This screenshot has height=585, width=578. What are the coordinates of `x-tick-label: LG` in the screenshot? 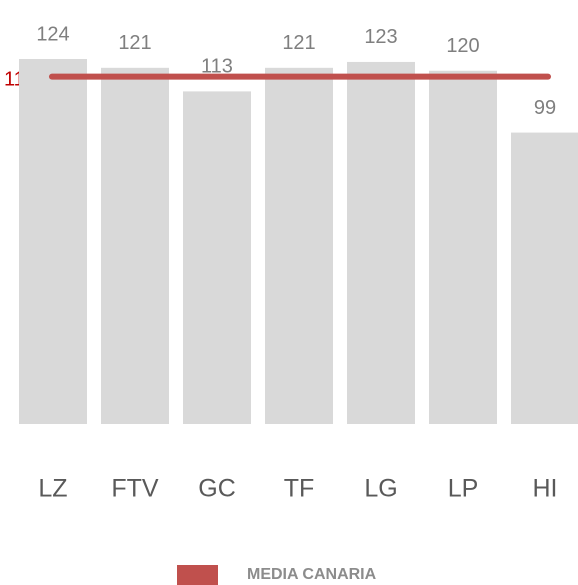 It's located at (380, 489).